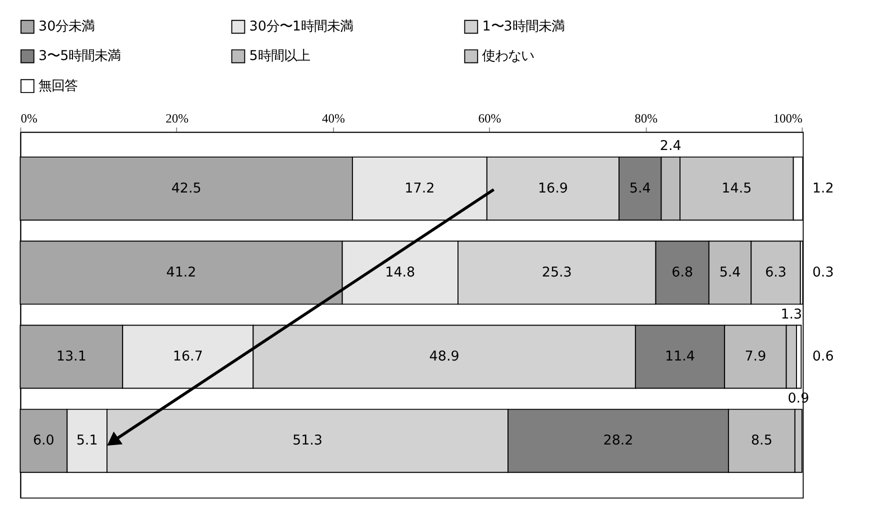 This screenshot has width=873, height=529. Describe the element at coordinates (761, 440) in the screenshot. I see `text: 8.5` at that location.